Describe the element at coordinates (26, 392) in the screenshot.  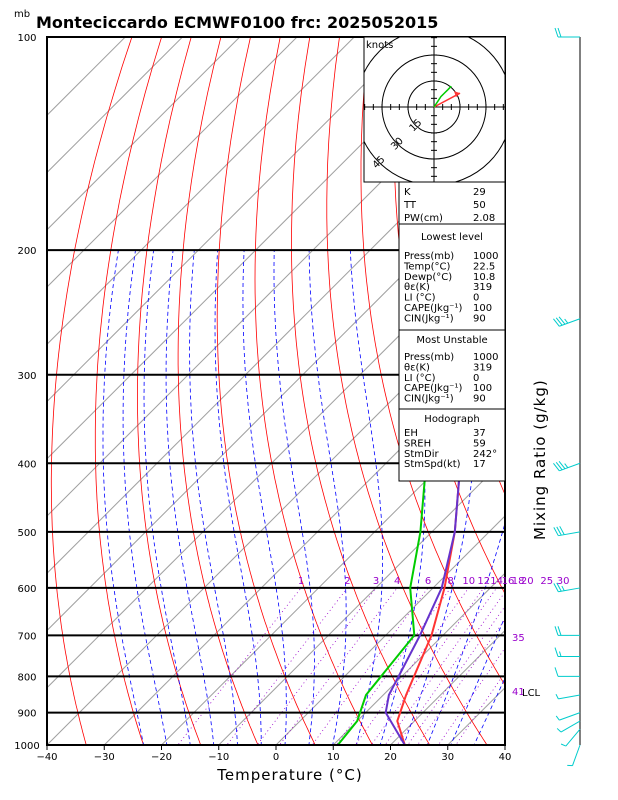
I see `pressure-axis-ticks: 100 200 300 400 500 600 700 800 900 1000` at that location.